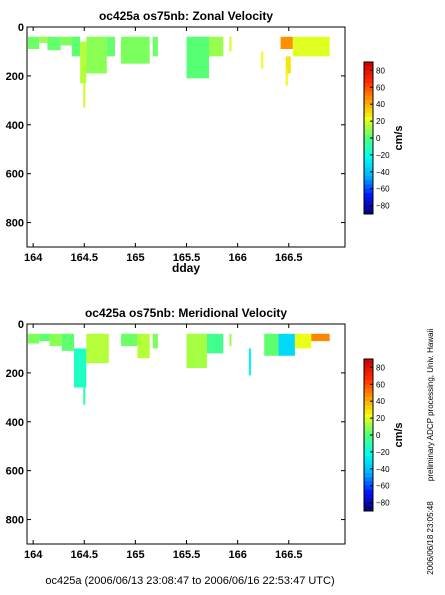 This screenshot has width=445, height=595. What do you see at coordinates (380, 401) in the screenshot?
I see `colorbar-tick-label: 40` at bounding box center [380, 401].